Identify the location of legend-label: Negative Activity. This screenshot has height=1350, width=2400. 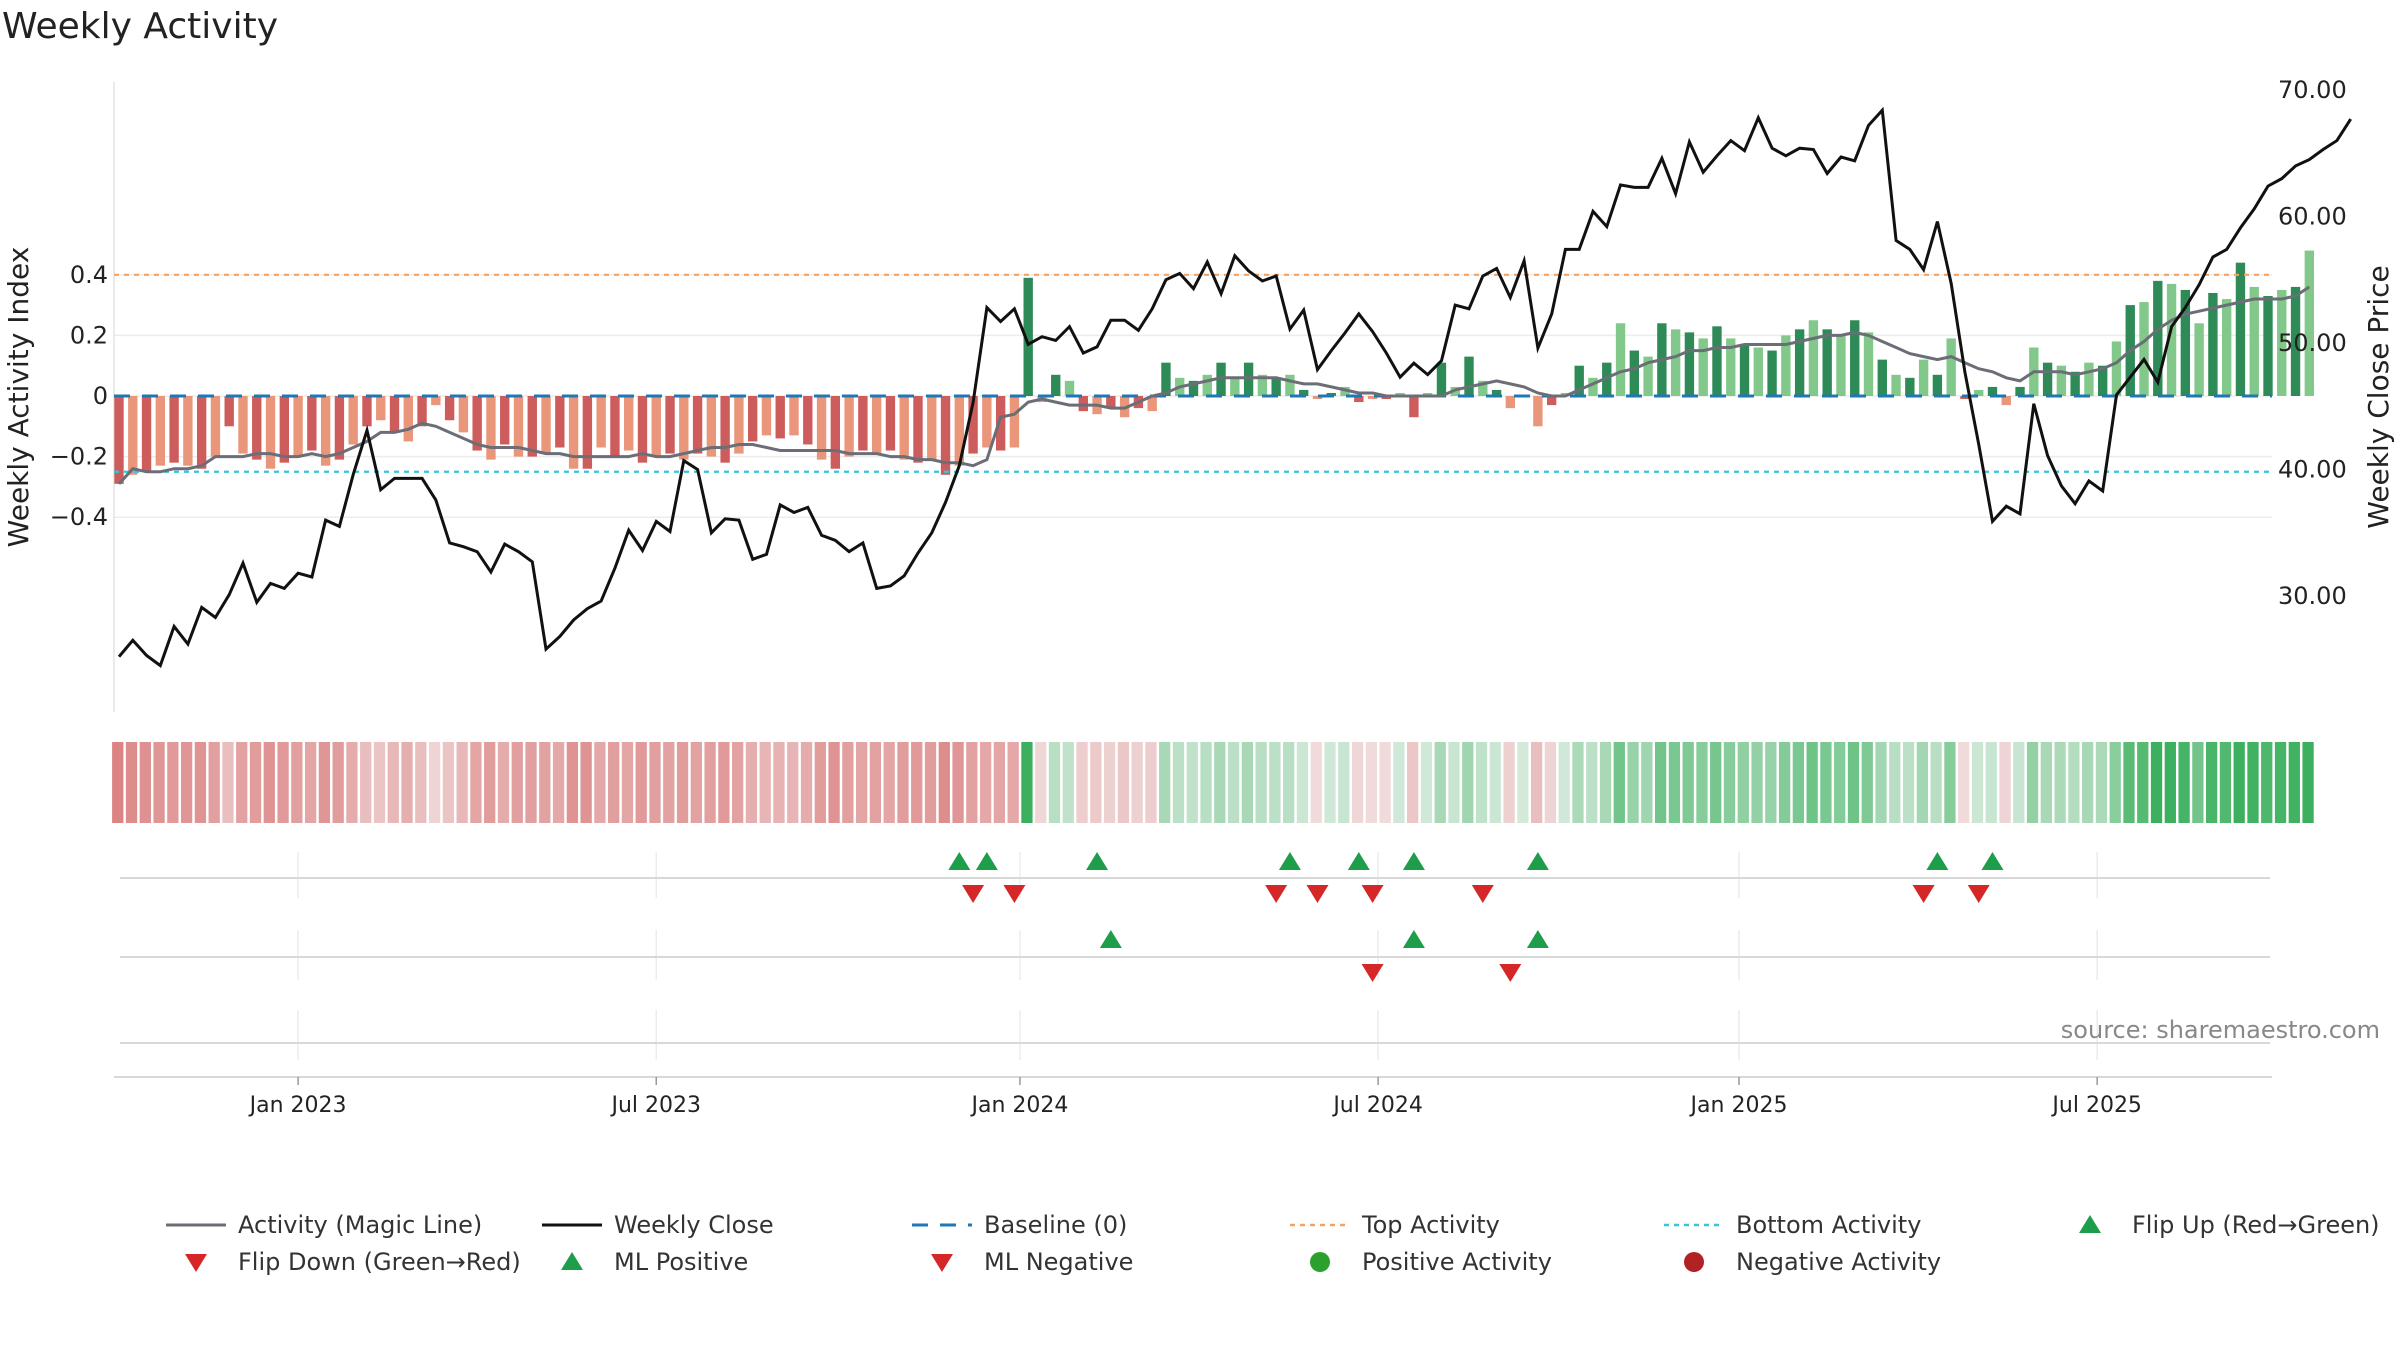
(1838, 1262).